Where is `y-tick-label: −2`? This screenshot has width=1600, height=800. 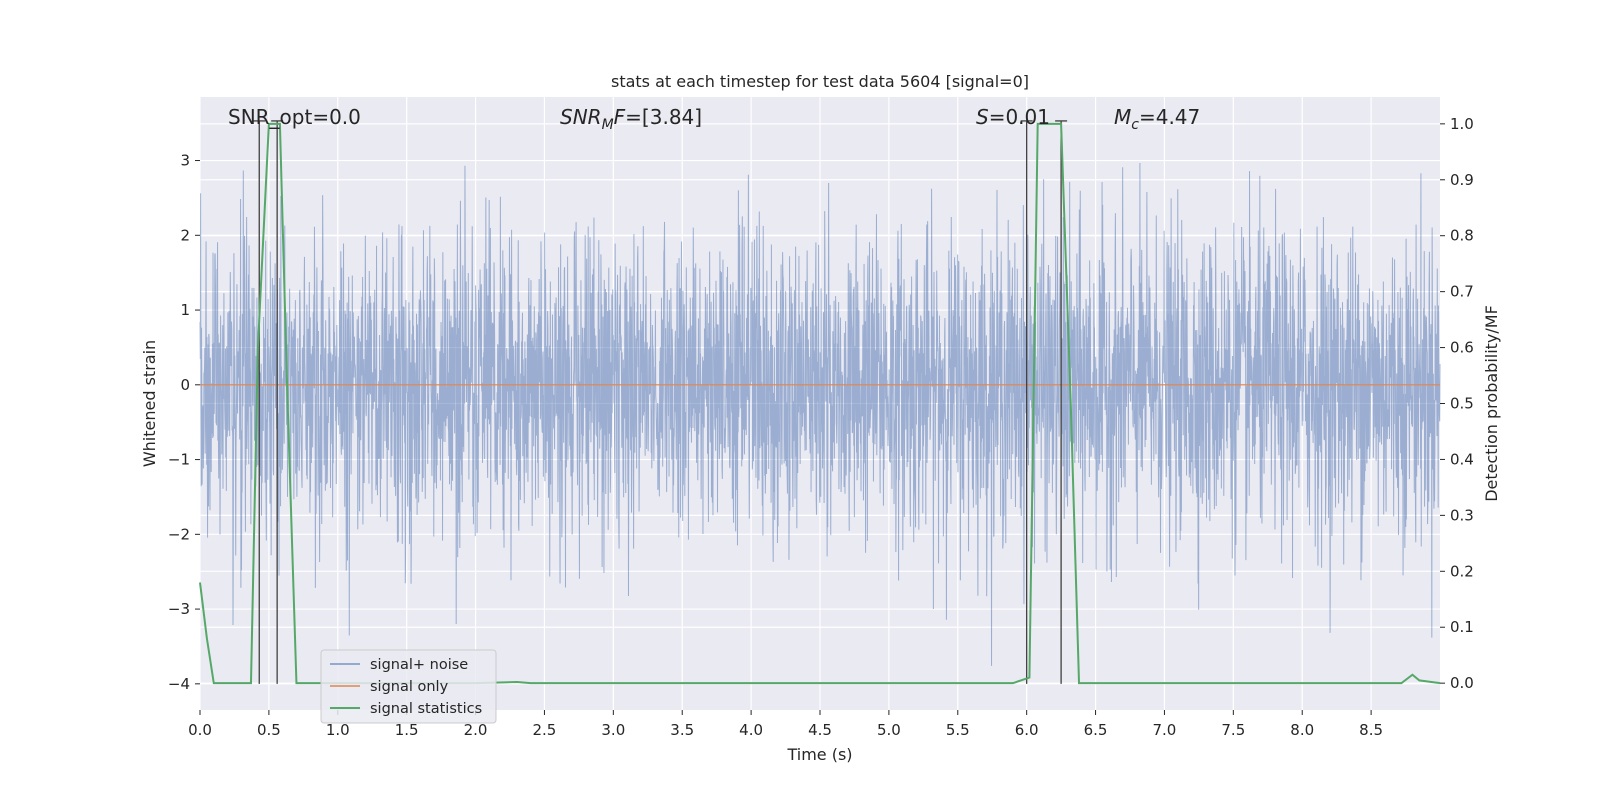 y-tick-label: −2 is located at coordinates (179, 534).